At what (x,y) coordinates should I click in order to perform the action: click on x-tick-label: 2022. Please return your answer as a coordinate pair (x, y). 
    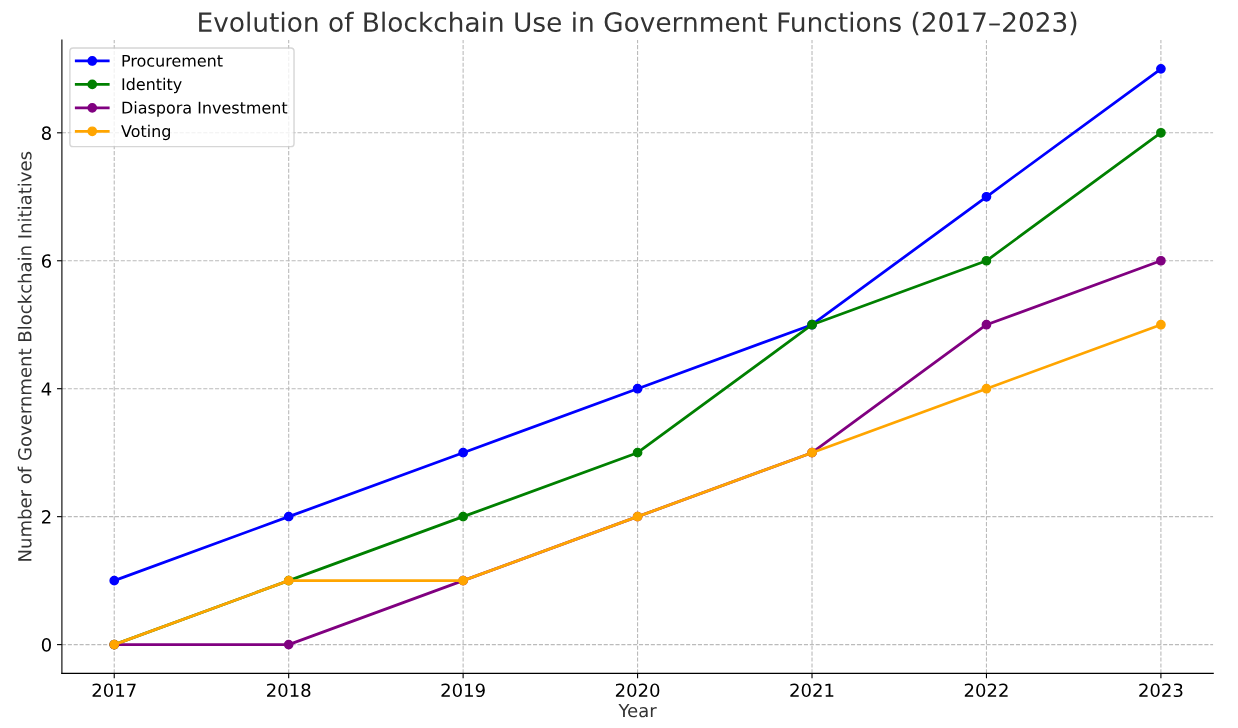
    Looking at the image, I should click on (986, 690).